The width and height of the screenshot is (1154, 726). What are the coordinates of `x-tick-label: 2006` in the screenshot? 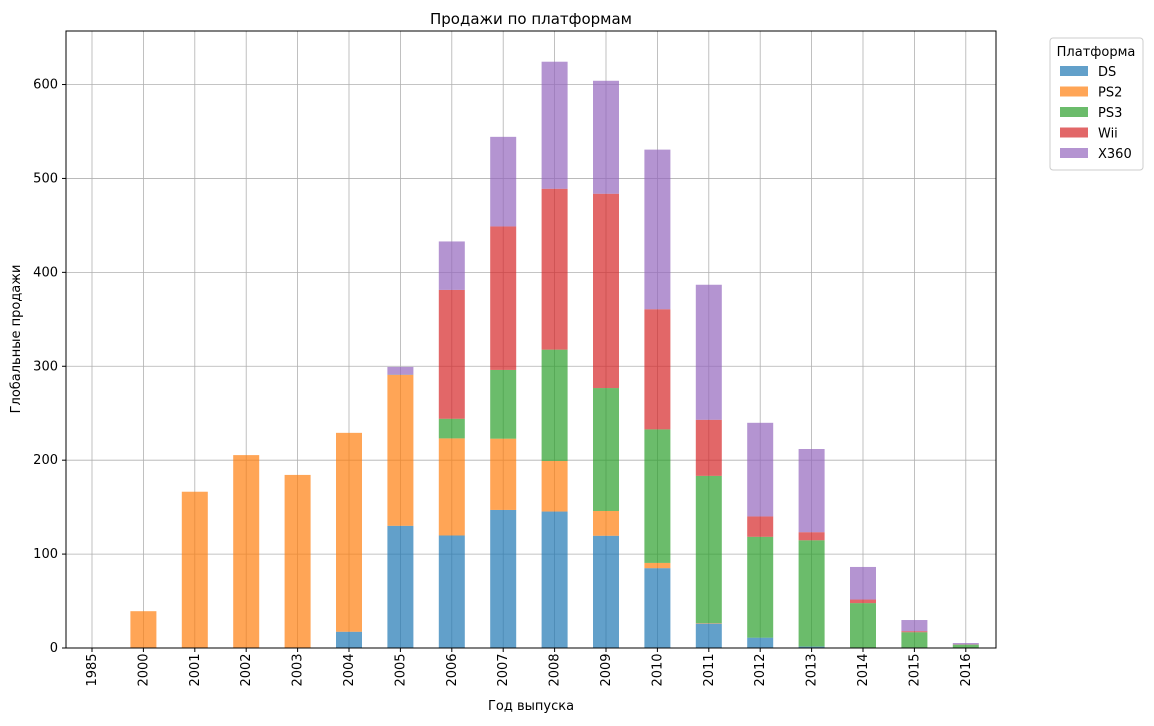 It's located at (452, 669).